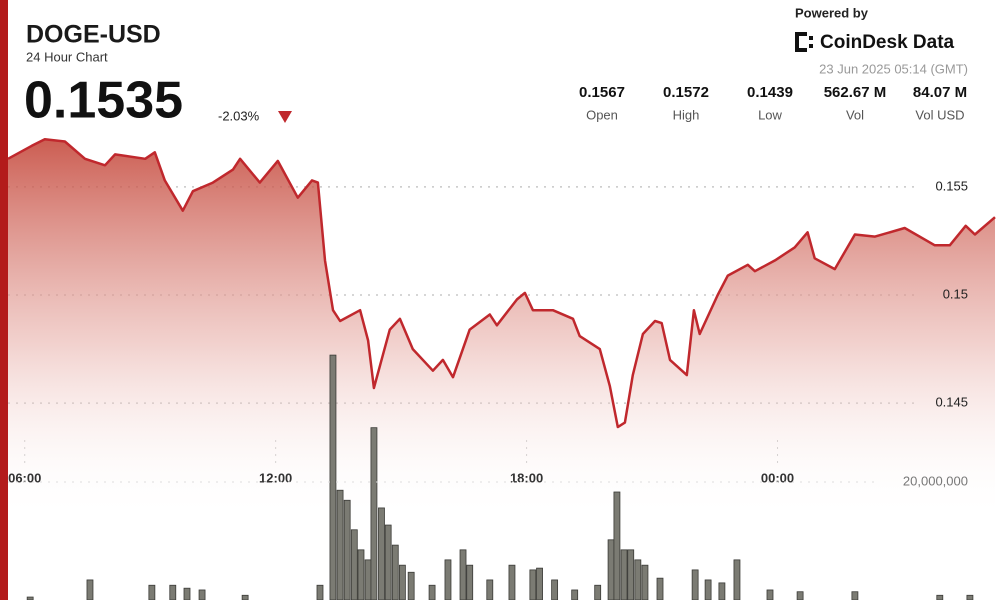 This screenshot has height=600, width=1000. I want to click on stat-label: Open, so click(602, 114).